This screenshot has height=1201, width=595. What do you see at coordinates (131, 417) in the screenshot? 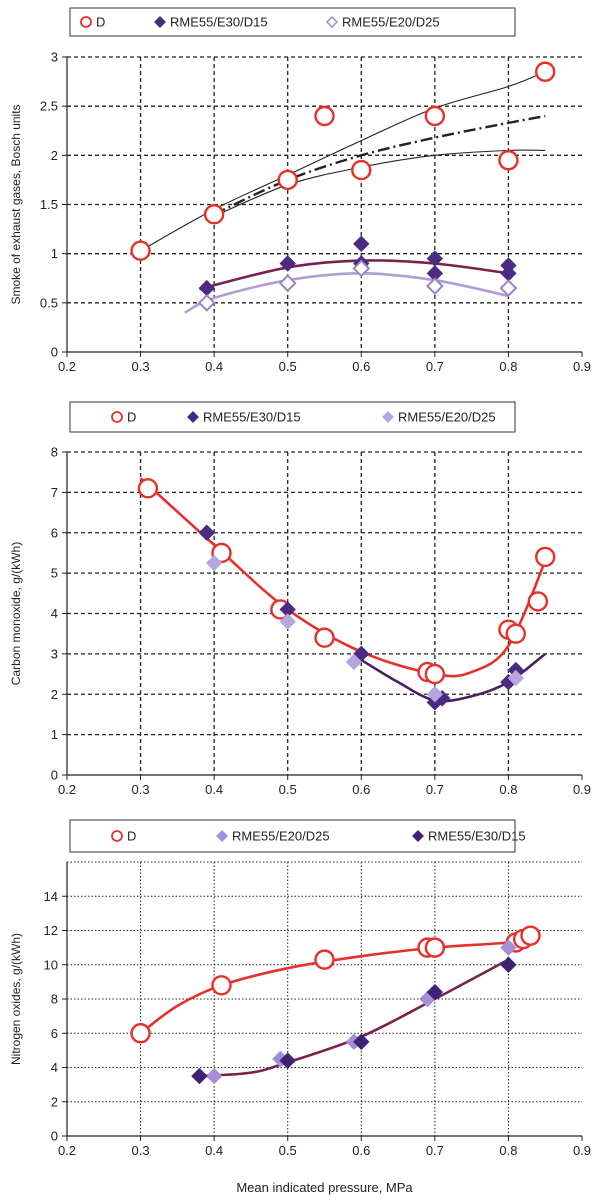
I see `legend-label: D` at bounding box center [131, 417].